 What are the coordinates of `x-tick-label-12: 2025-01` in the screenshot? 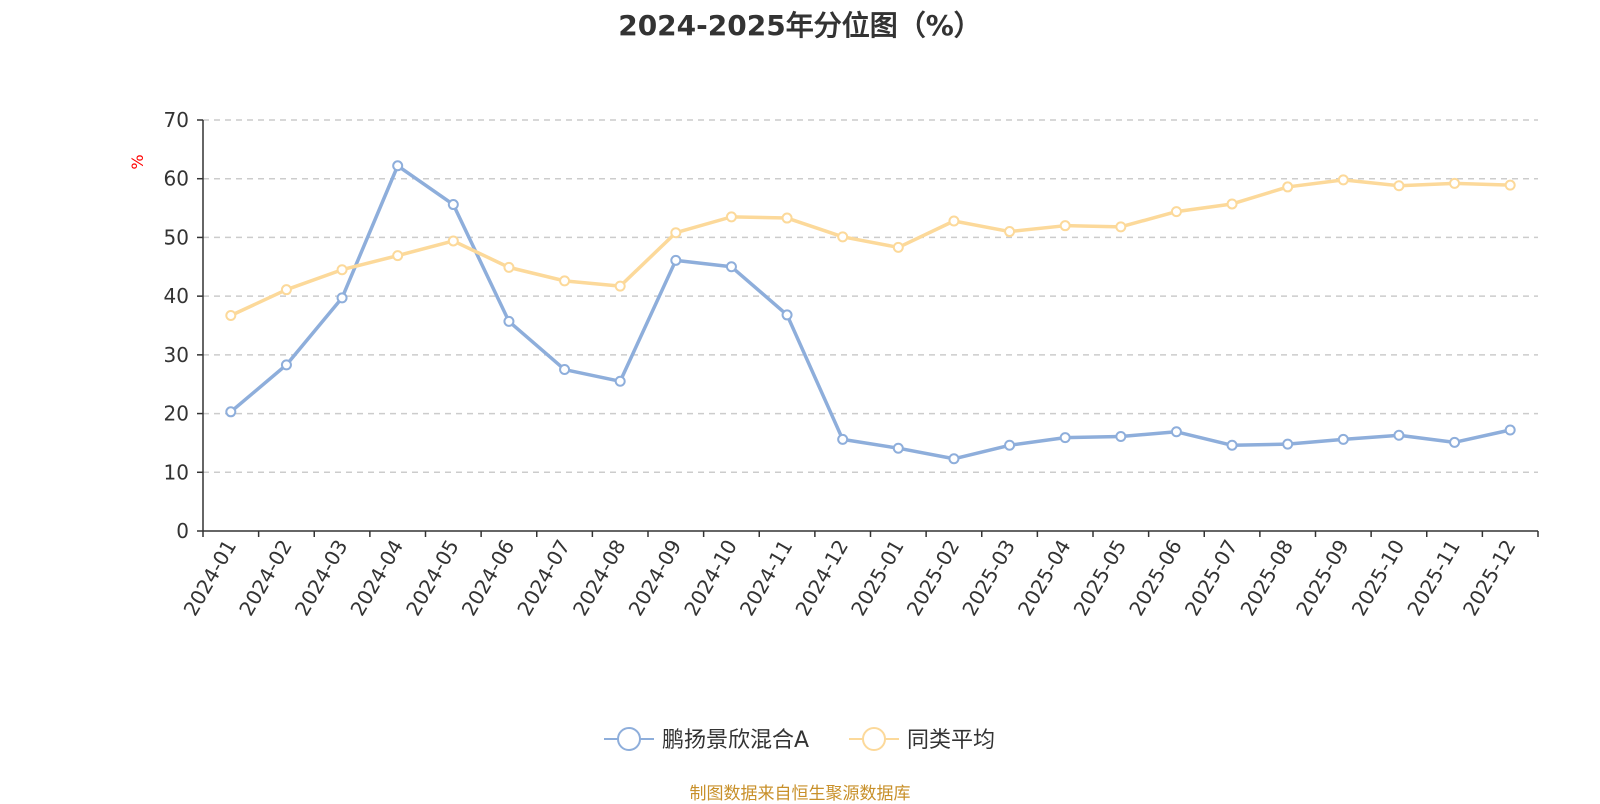 It's located at (877, 578).